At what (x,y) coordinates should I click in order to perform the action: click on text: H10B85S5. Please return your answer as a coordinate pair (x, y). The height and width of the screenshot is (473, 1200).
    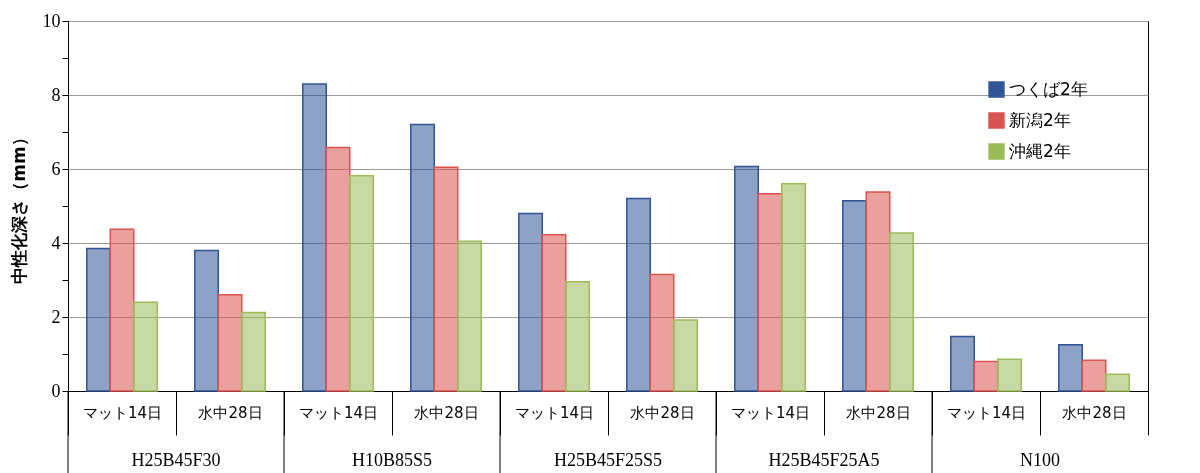
    Looking at the image, I should click on (392, 460).